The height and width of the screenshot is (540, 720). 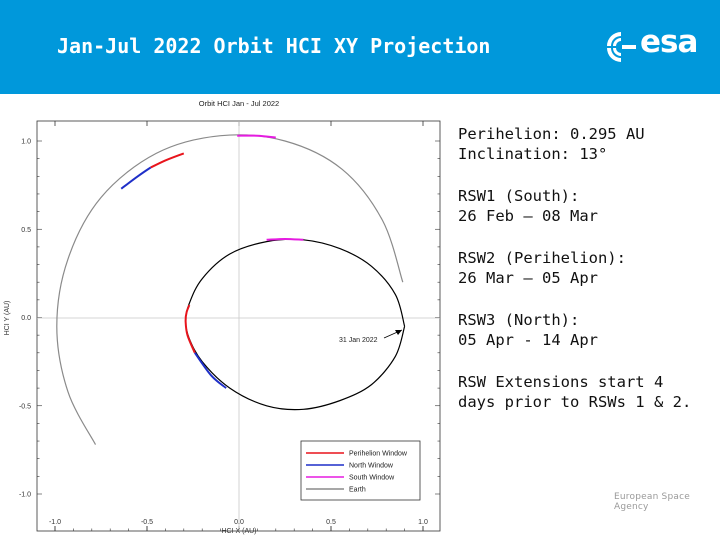 I want to click on x-tick-label: -1.0, so click(x=55, y=522).